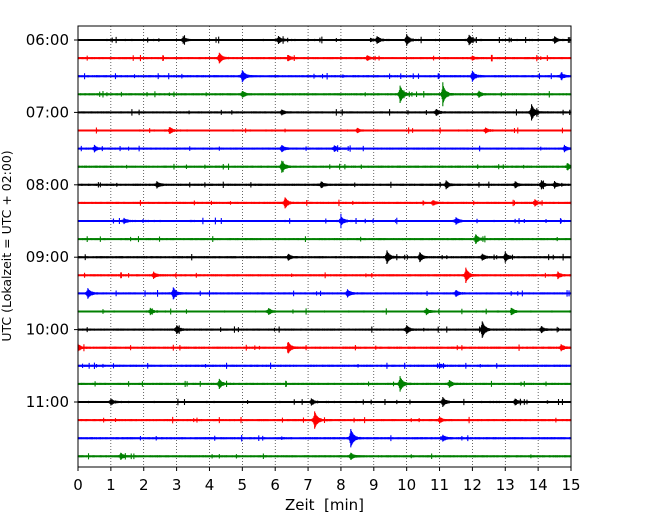 The height and width of the screenshot is (520, 650). What do you see at coordinates (78, 485) in the screenshot?
I see `x-tick-label: 0` at bounding box center [78, 485].